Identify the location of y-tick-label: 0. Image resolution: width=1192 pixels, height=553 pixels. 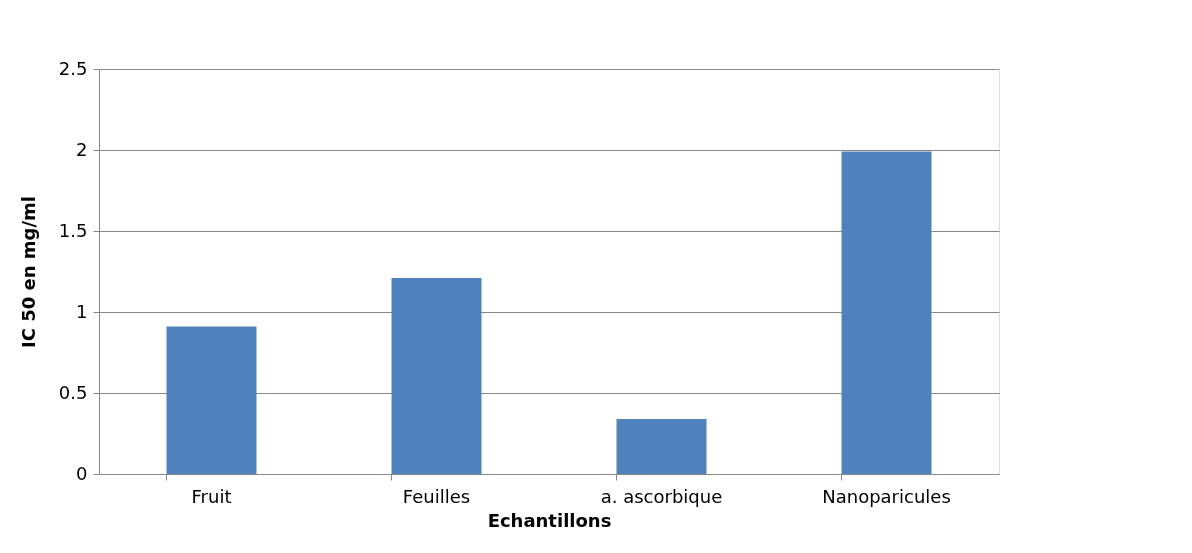
(82, 473).